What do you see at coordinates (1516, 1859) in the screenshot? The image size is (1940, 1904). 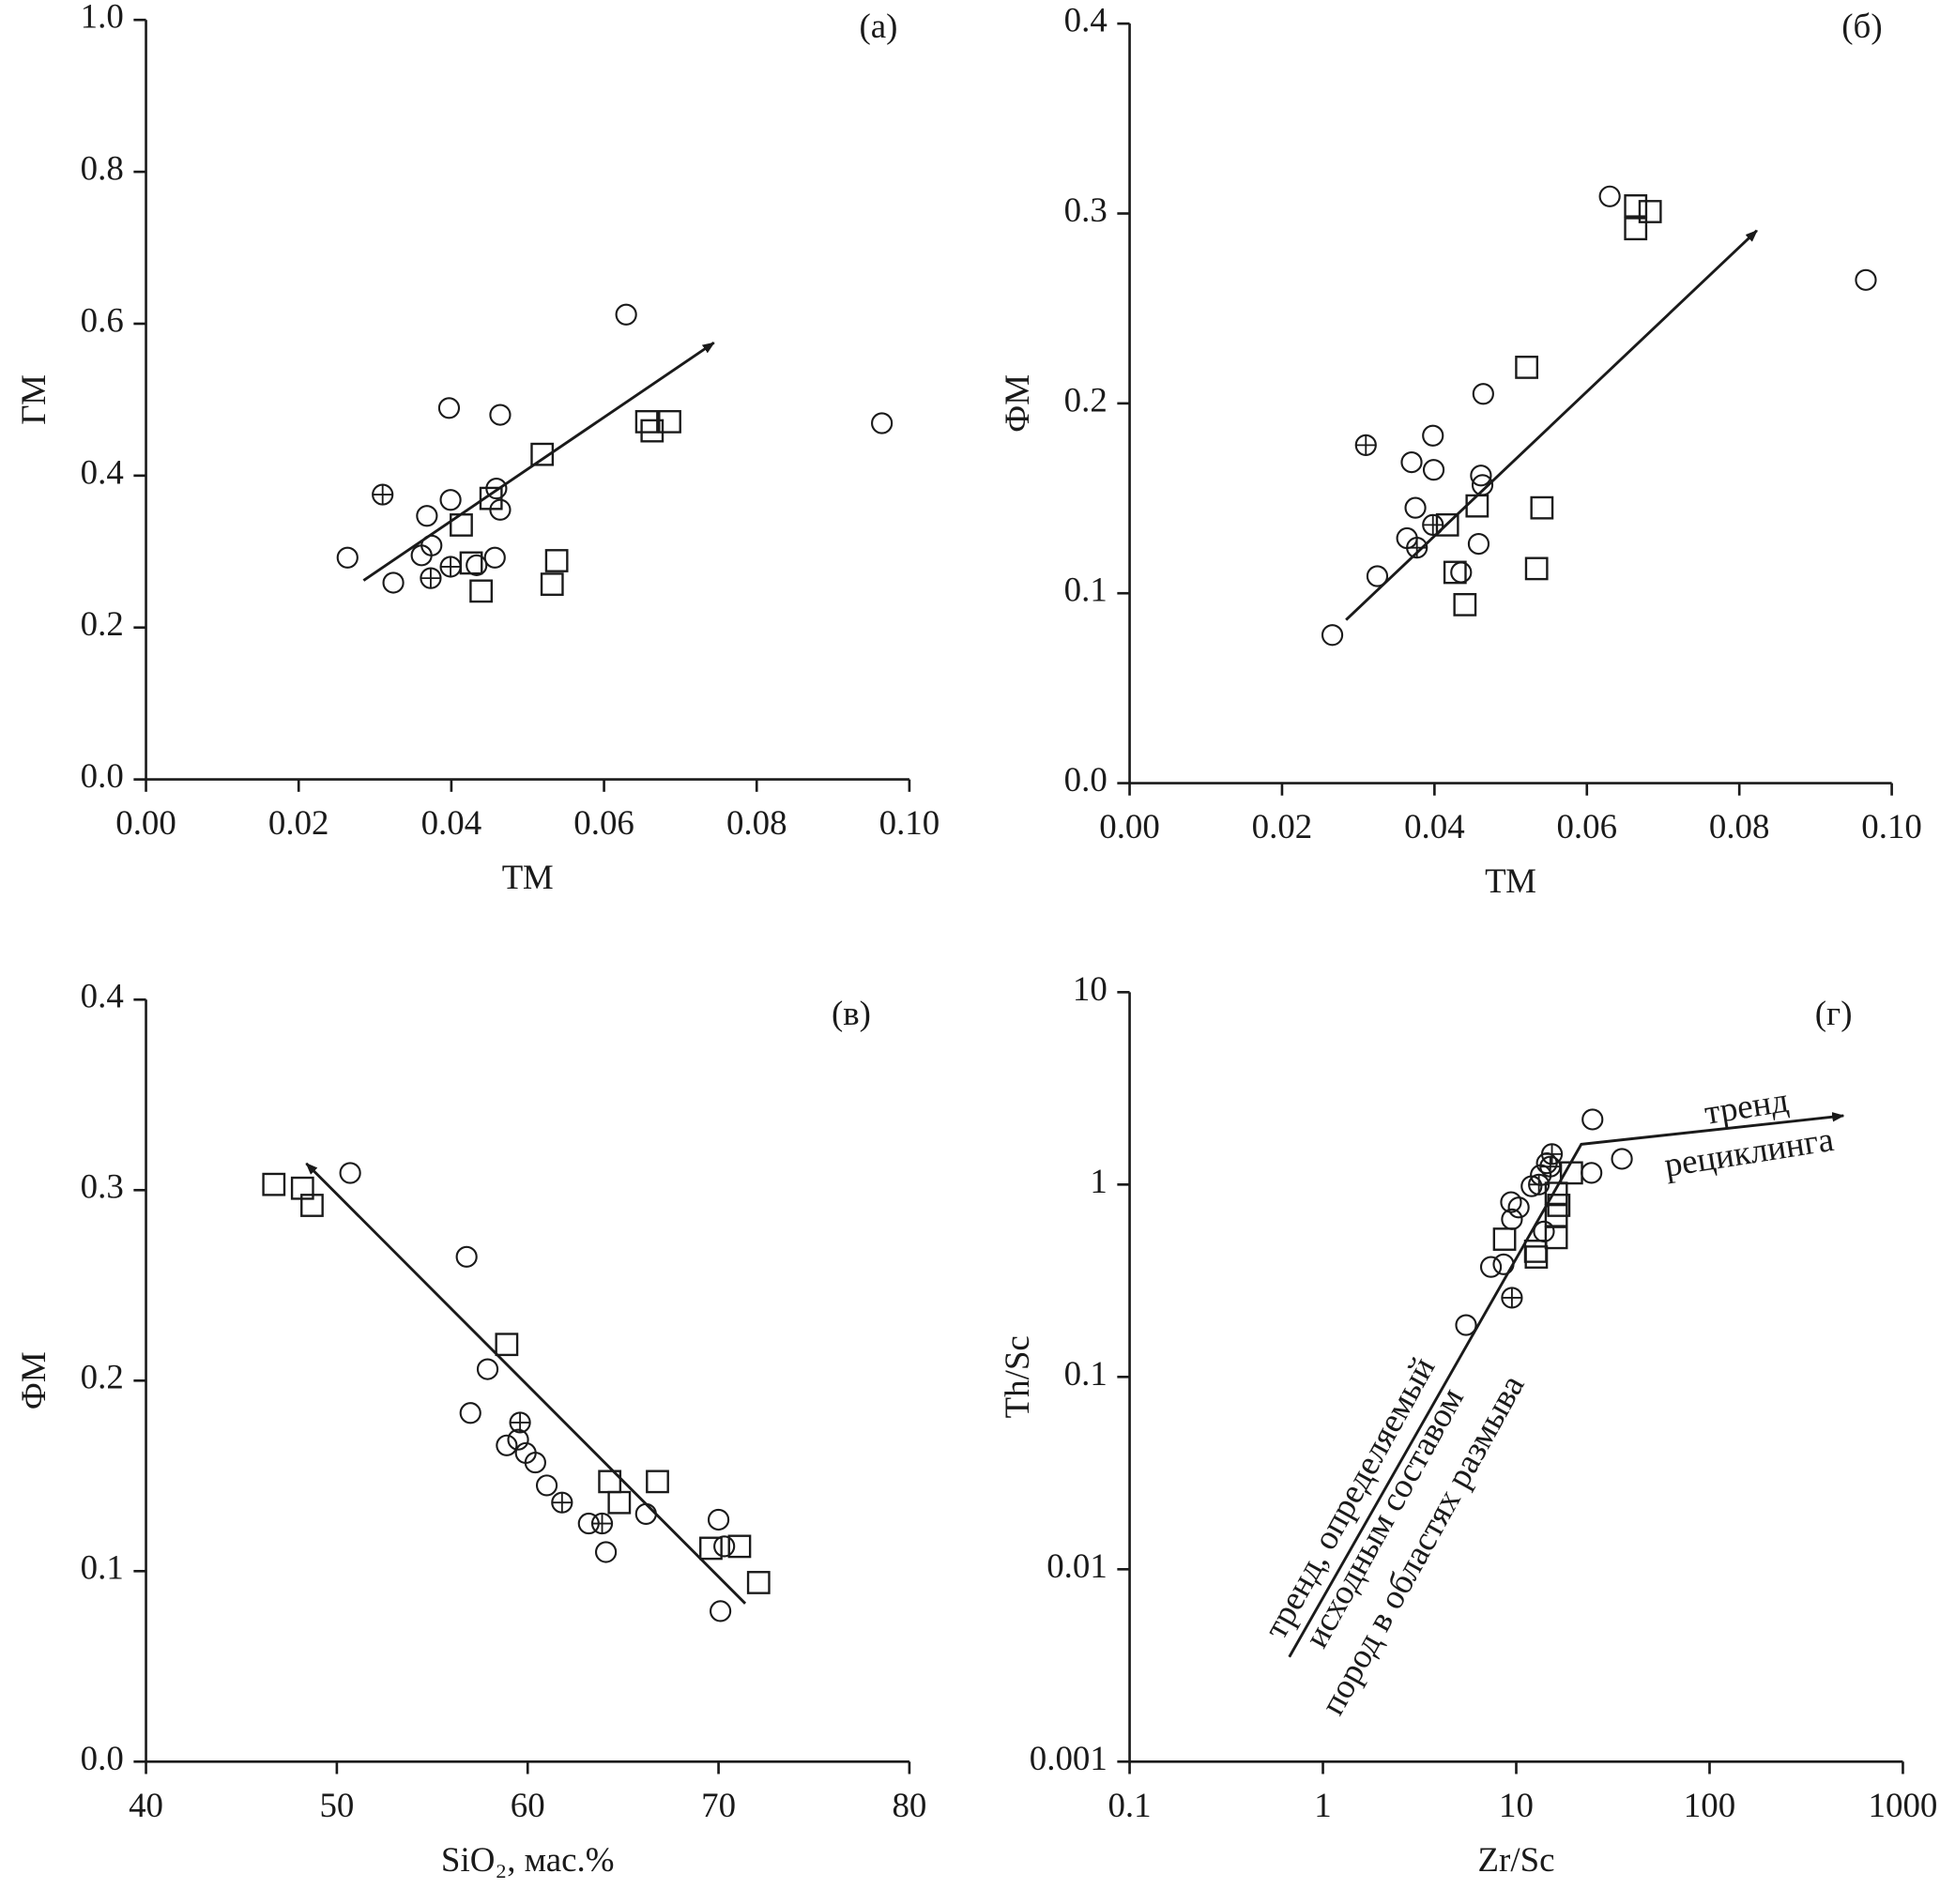 I see `x-axis-label: Zr/Sc` at bounding box center [1516, 1859].